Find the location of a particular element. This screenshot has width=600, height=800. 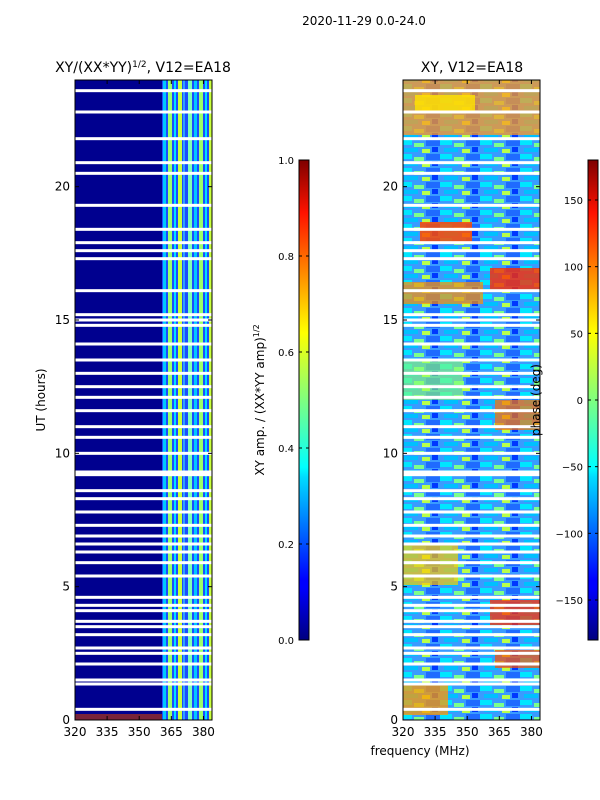

colorbar-tick-label: 0 is located at coordinates (580, 401).